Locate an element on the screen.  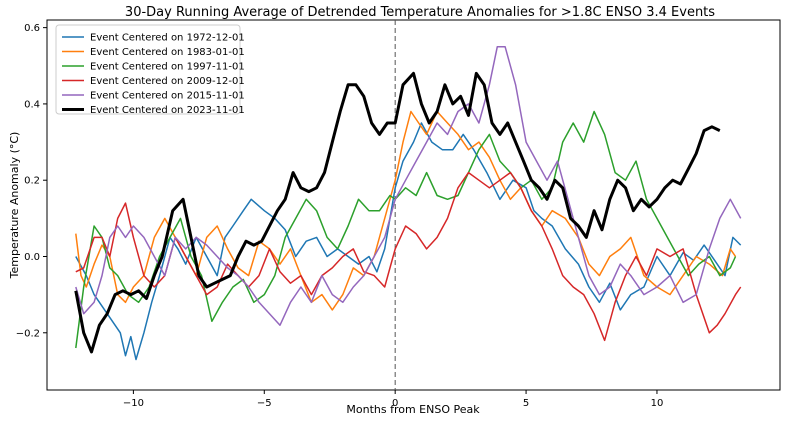
legend-label-3: Event Centered on 2009-12-01 is located at coordinates (167, 81).